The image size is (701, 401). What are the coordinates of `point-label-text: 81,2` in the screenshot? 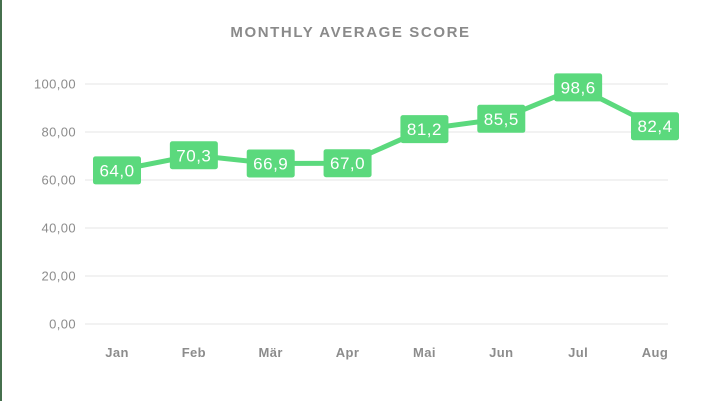 It's located at (424, 129).